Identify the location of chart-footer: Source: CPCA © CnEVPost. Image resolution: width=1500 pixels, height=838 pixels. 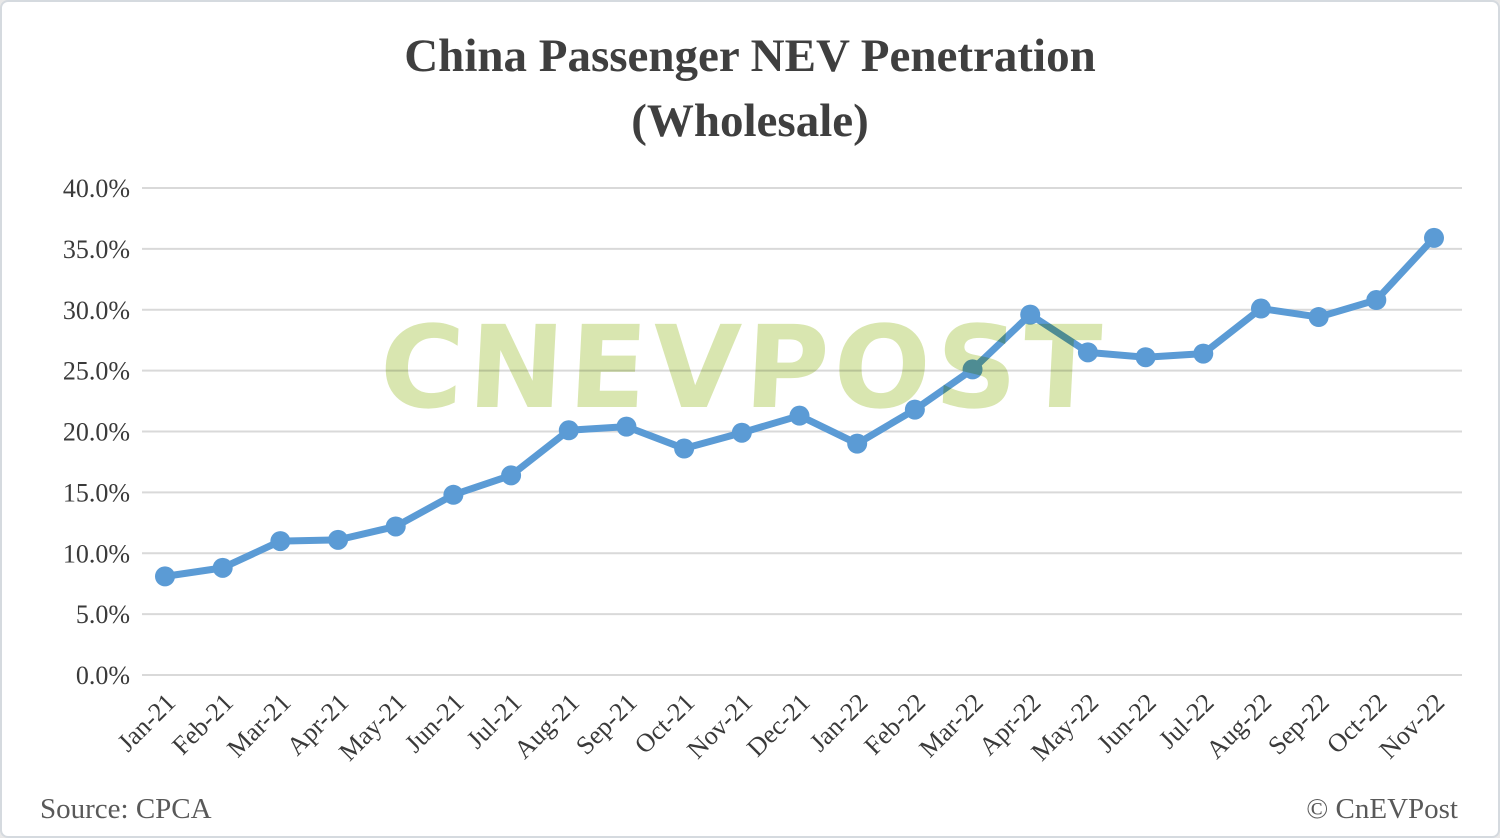
(749, 809).